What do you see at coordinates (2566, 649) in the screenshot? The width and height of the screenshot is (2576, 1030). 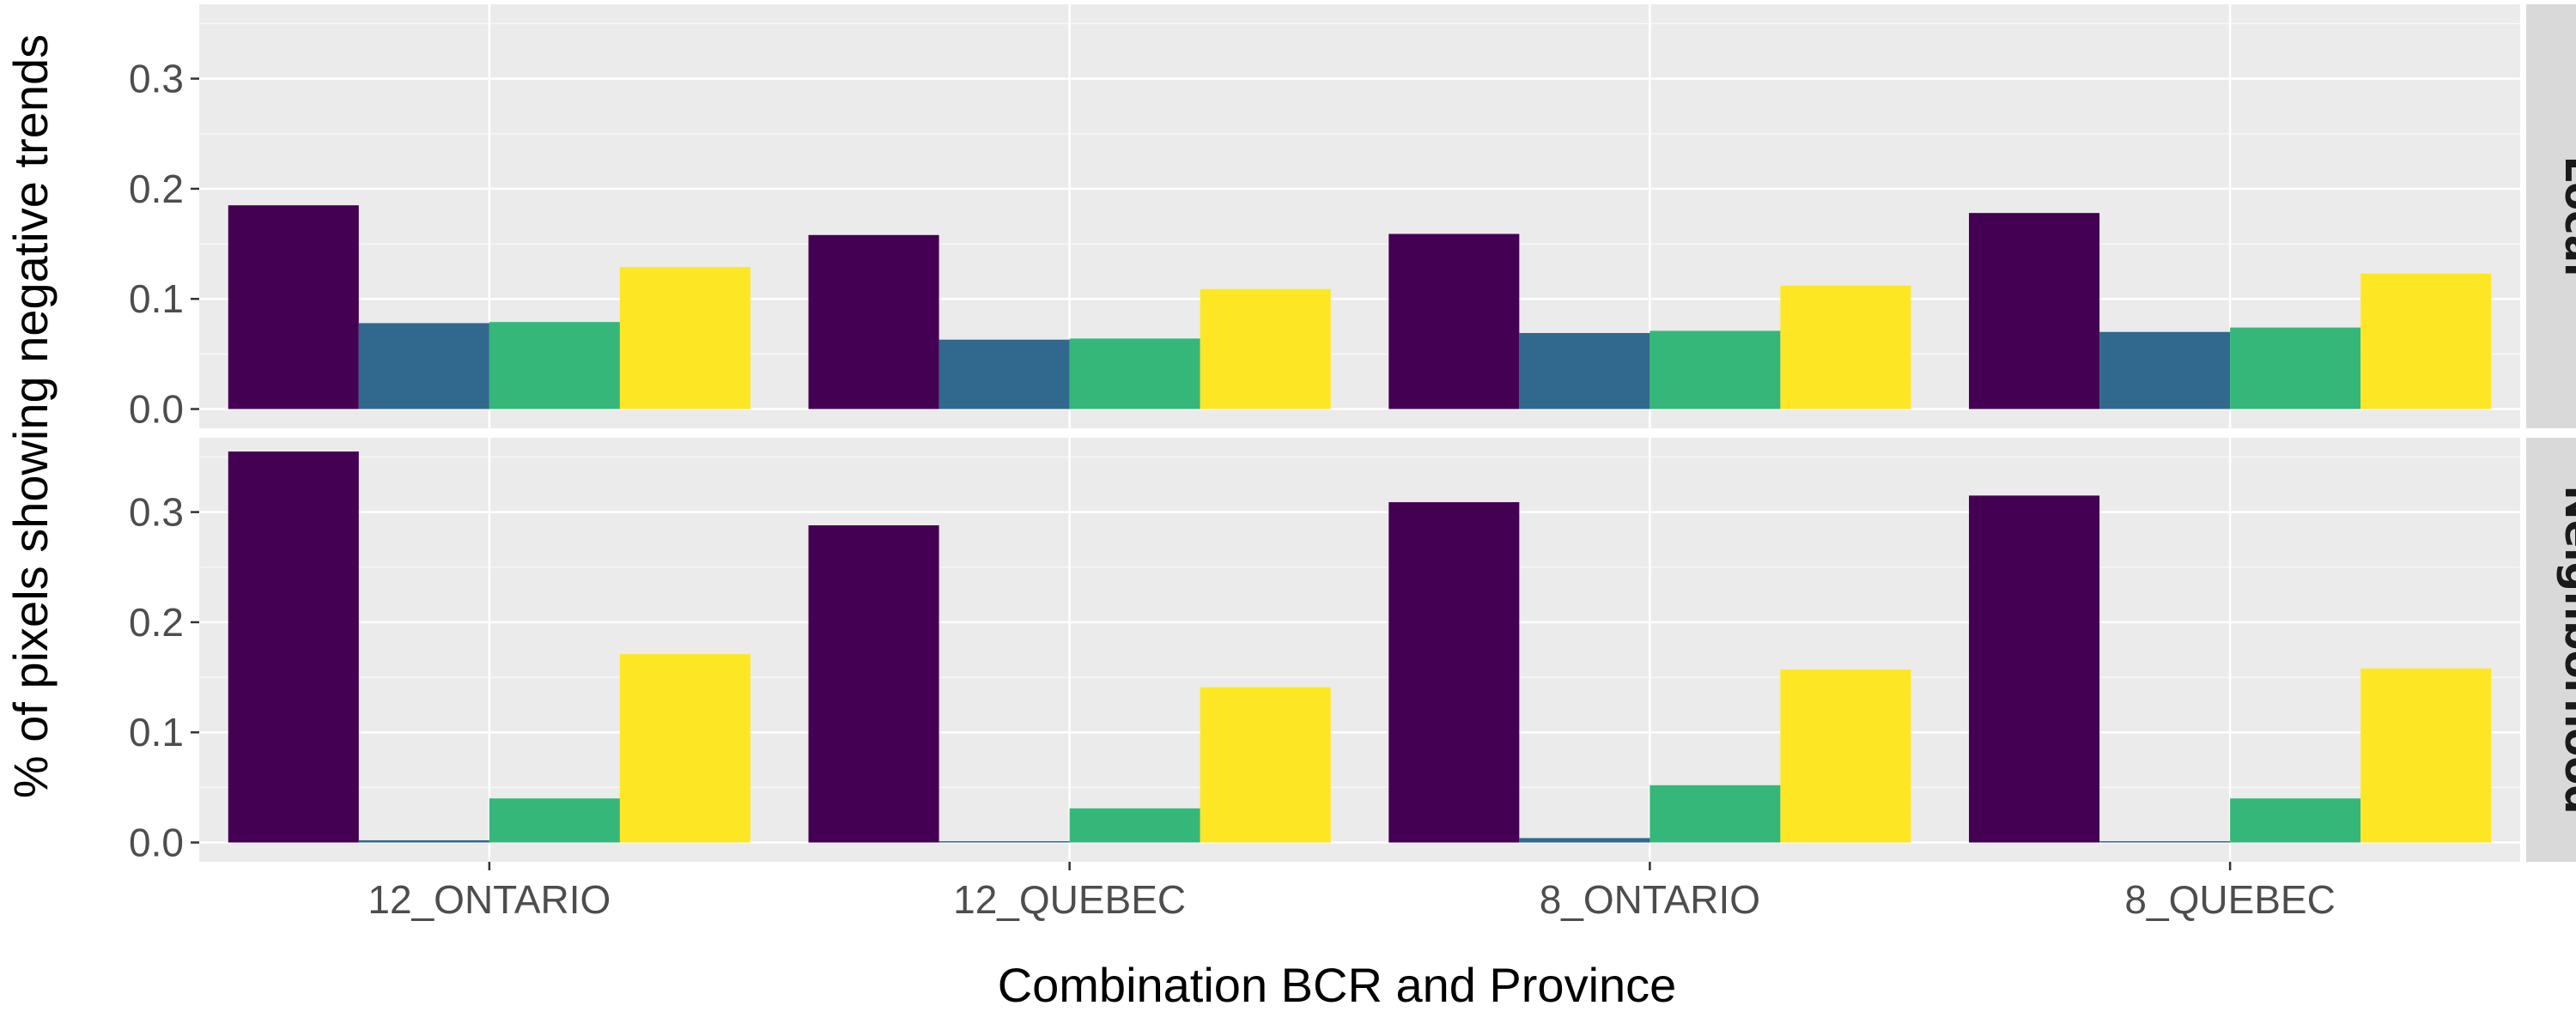 I see `facet-label: Neighborhood` at bounding box center [2566, 649].